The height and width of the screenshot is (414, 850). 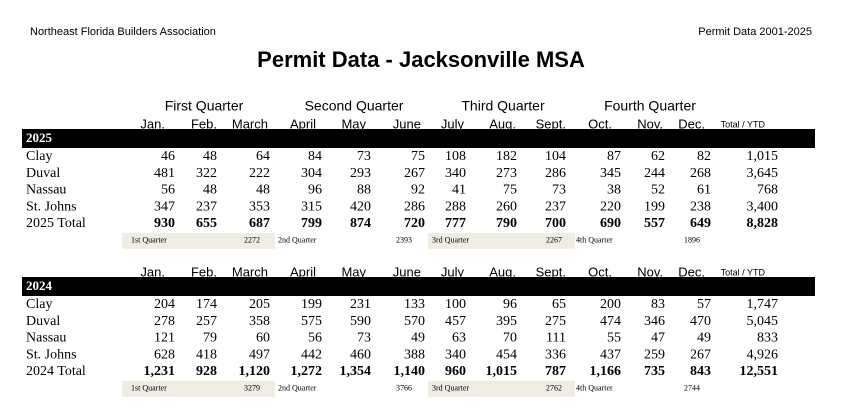 I want to click on quarter-header: Fourth Quarter, so click(x=650, y=106).